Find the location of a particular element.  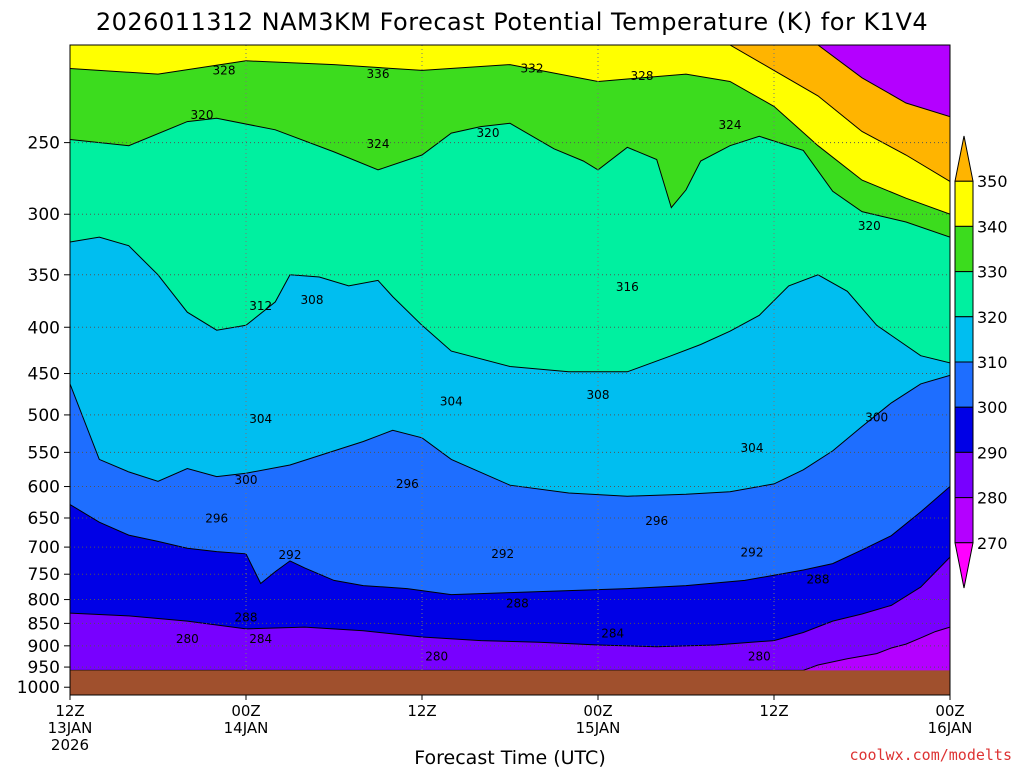

colorbar-tick-label: 280 is located at coordinates (992, 498).